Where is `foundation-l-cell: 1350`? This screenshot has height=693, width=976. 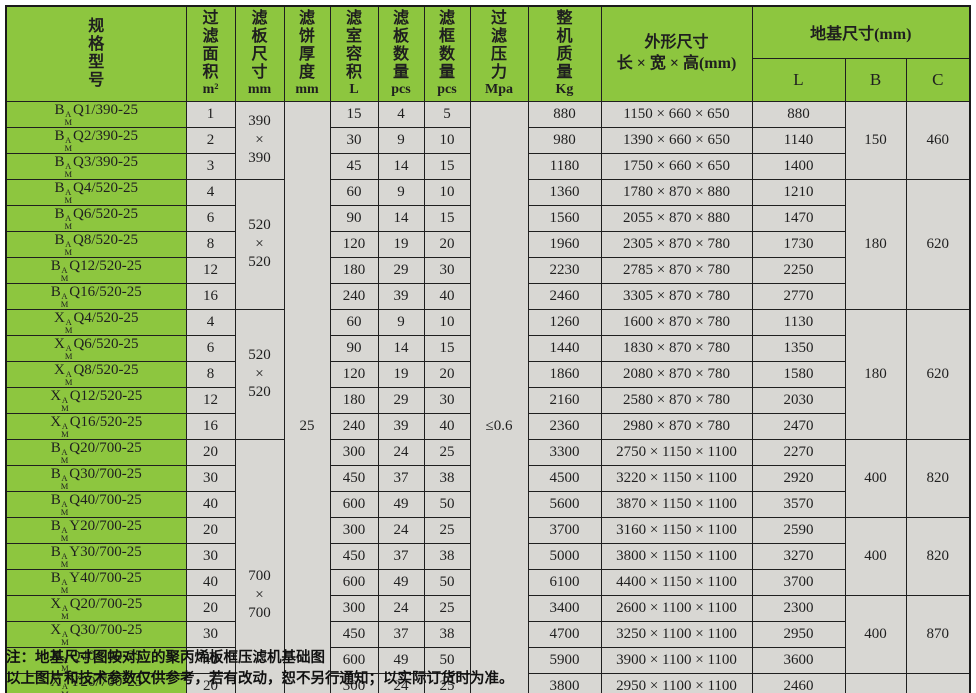
foundation-l-cell: 1350 is located at coordinates (798, 348).